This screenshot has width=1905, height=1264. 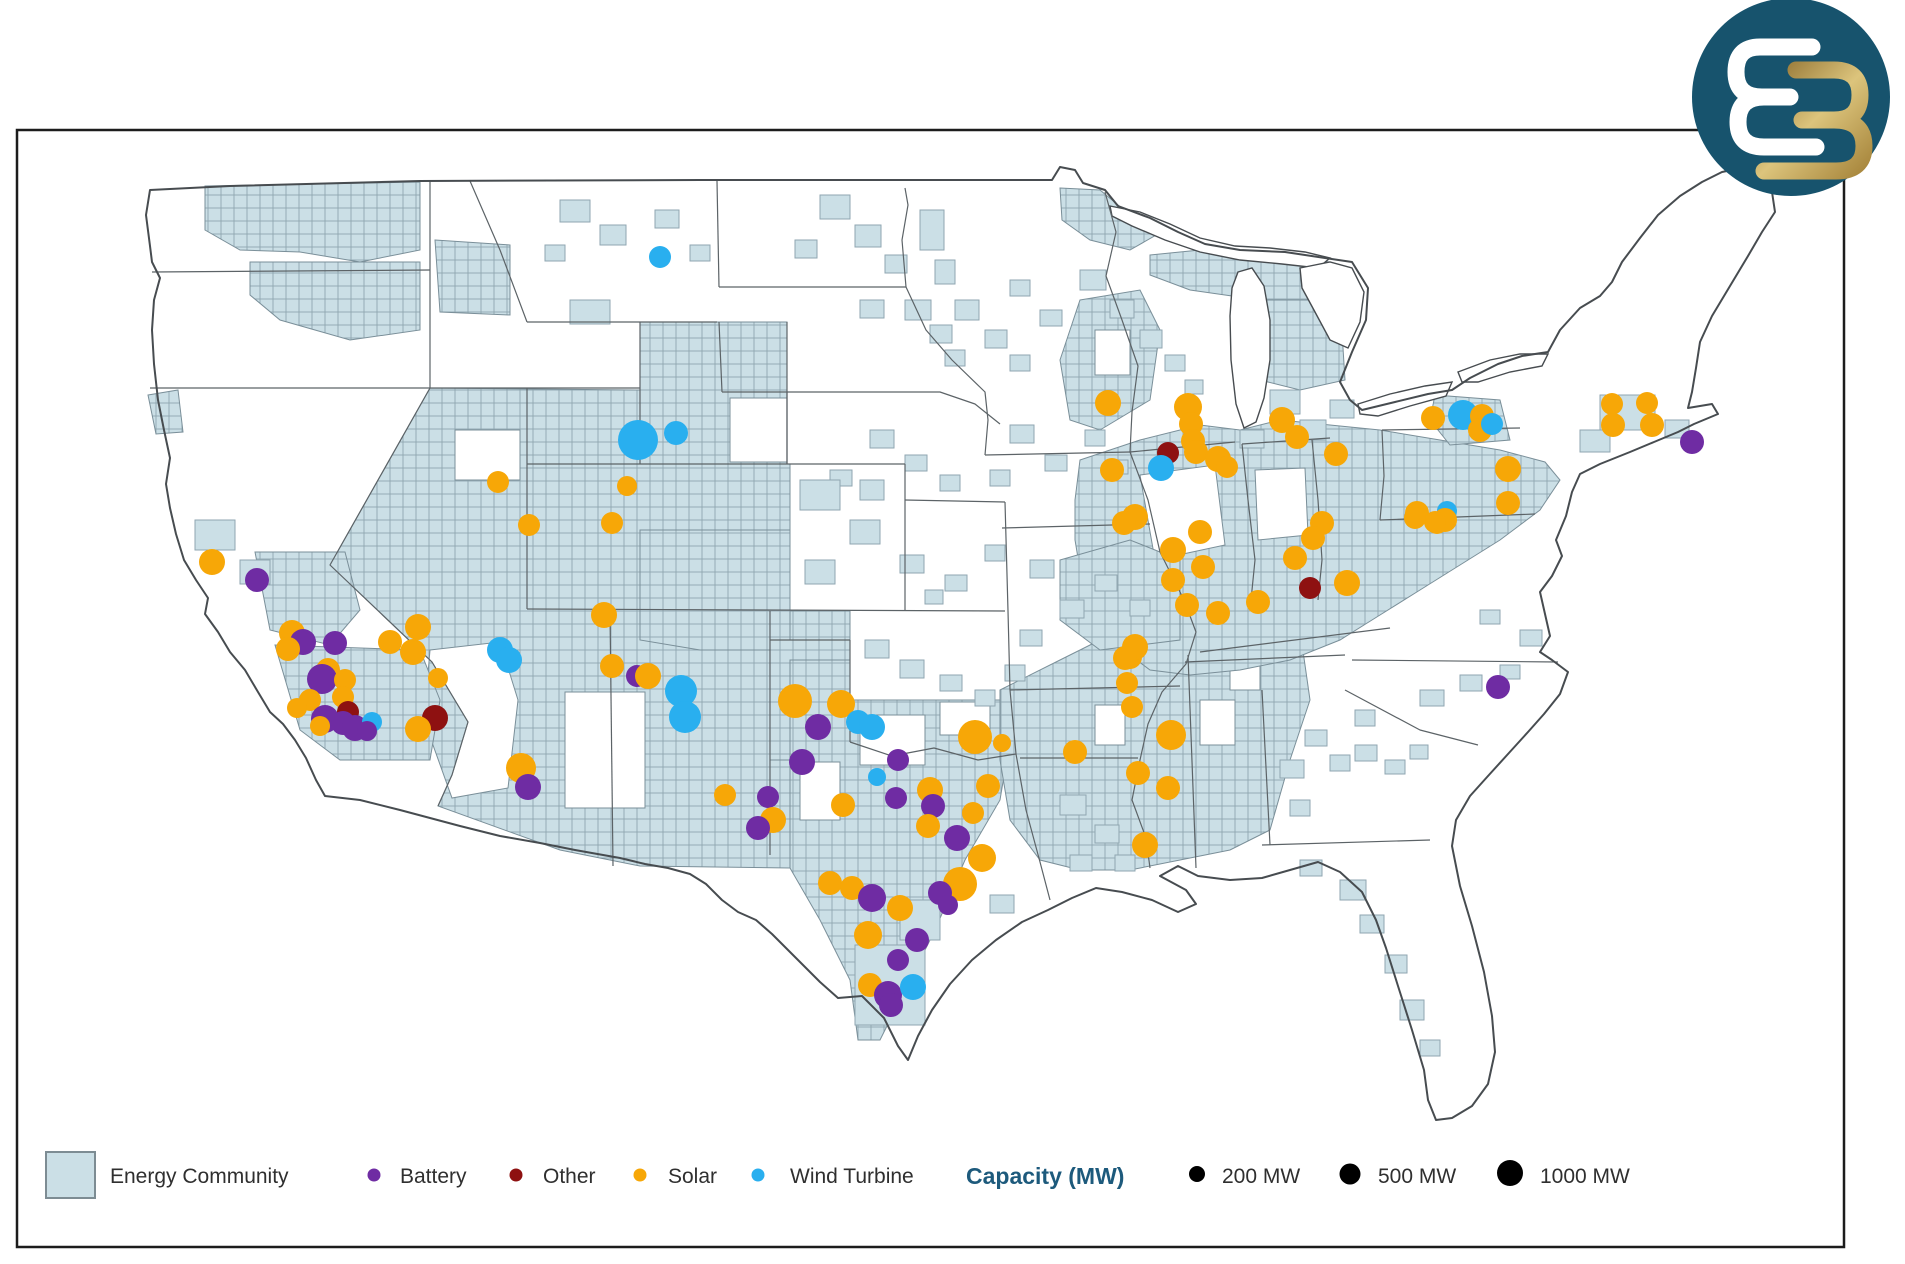 What do you see at coordinates (374, 1175) in the screenshot?
I see `battery-legend-dot` at bounding box center [374, 1175].